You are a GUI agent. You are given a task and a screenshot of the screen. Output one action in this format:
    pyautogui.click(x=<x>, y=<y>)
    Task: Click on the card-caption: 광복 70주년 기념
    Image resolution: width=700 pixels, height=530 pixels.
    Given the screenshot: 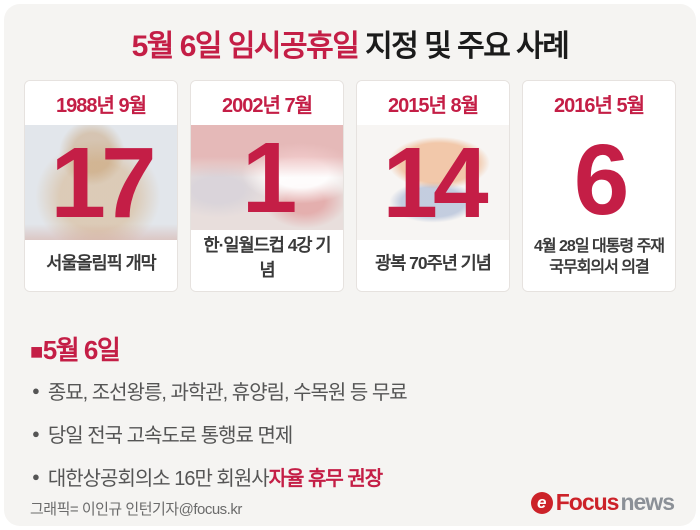 What is the action you would take?
    pyautogui.click(x=433, y=265)
    